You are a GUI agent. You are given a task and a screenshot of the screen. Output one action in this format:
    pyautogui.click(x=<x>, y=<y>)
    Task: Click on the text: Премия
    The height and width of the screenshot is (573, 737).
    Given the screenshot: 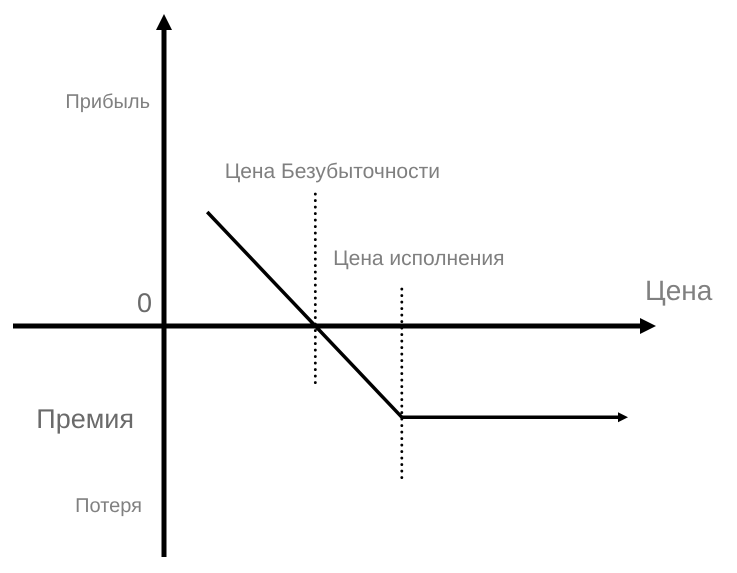 What is the action you would take?
    pyautogui.click(x=85, y=419)
    